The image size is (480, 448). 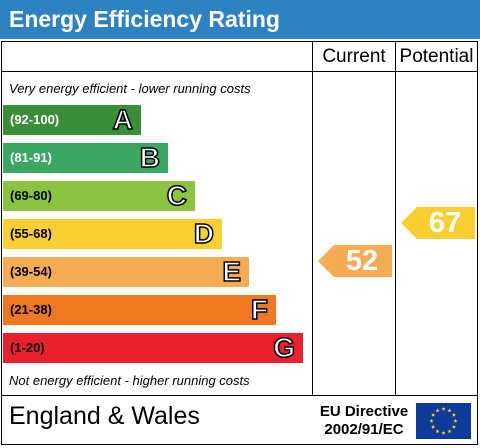 What do you see at coordinates (123, 120) in the screenshot?
I see `band-letter: A` at bounding box center [123, 120].